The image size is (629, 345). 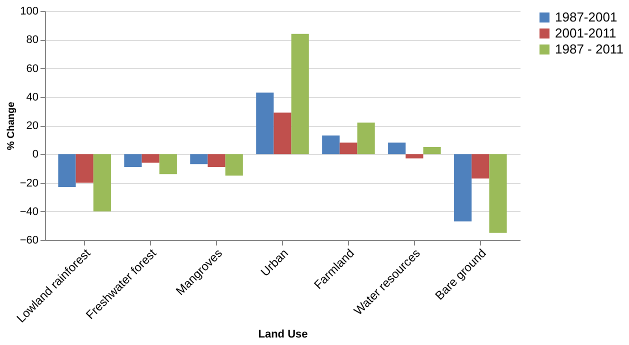 I want to click on y-axis-title: % Change, so click(x=11, y=125).